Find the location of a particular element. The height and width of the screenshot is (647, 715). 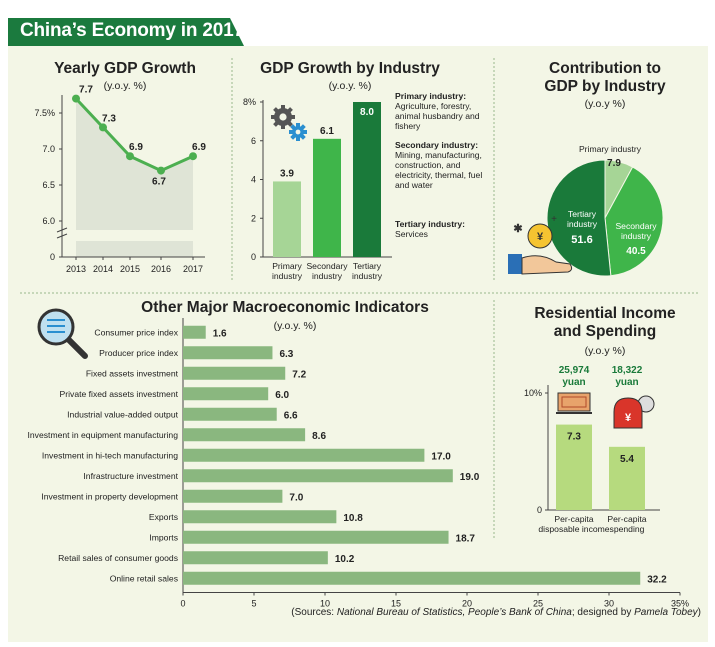

title-banner: China’s Economy in 2017 is located at coordinates (126, 32).